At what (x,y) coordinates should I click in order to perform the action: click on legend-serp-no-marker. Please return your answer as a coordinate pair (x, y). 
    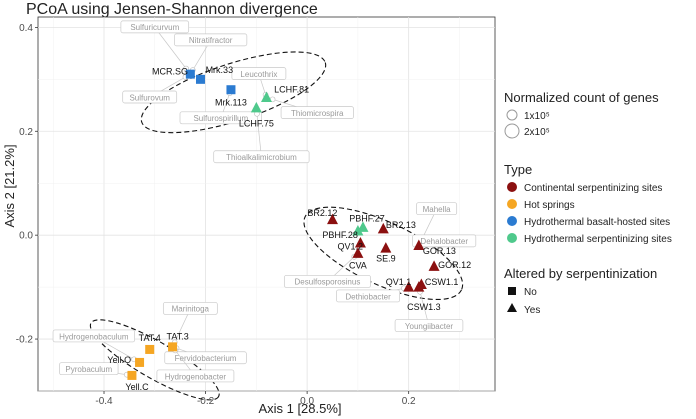
    Looking at the image, I should click on (512, 291).